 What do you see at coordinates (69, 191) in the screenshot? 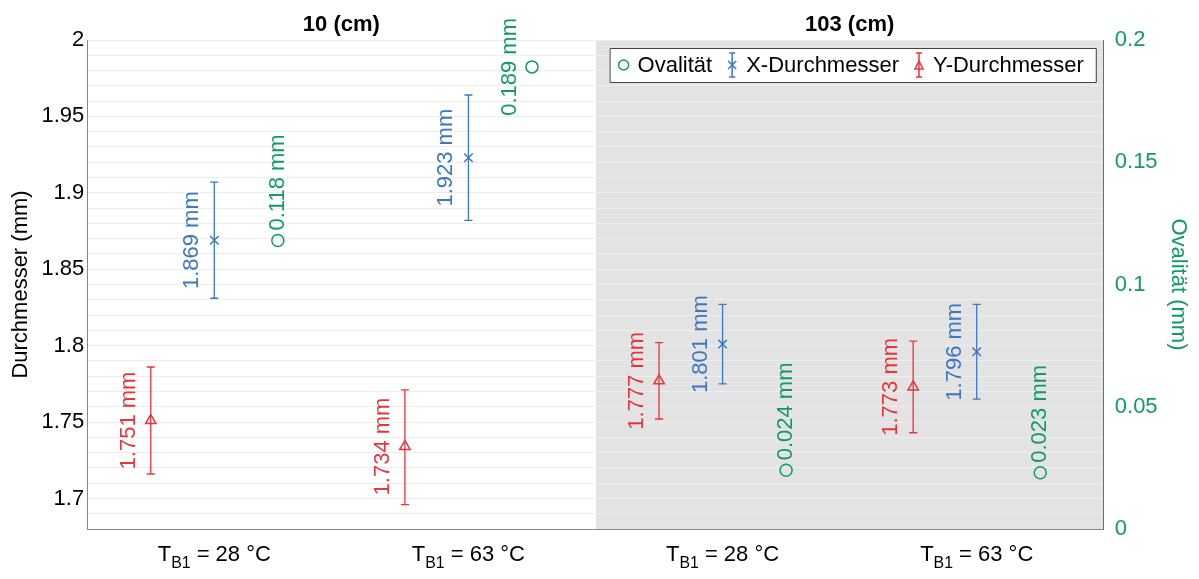
I see `y-tick-label: 1.9` at bounding box center [69, 191].